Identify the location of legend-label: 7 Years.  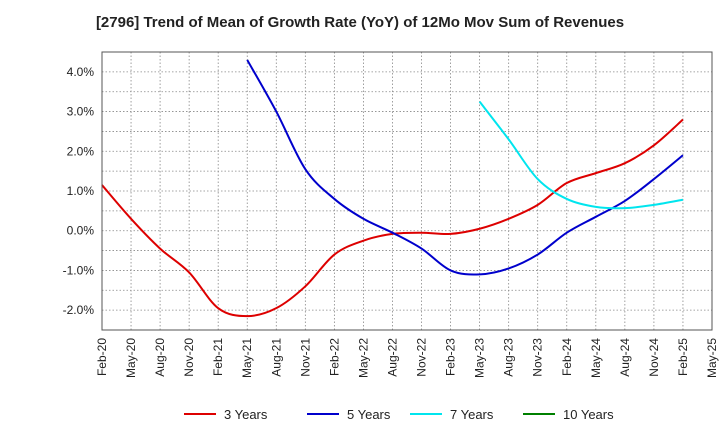
(472, 414).